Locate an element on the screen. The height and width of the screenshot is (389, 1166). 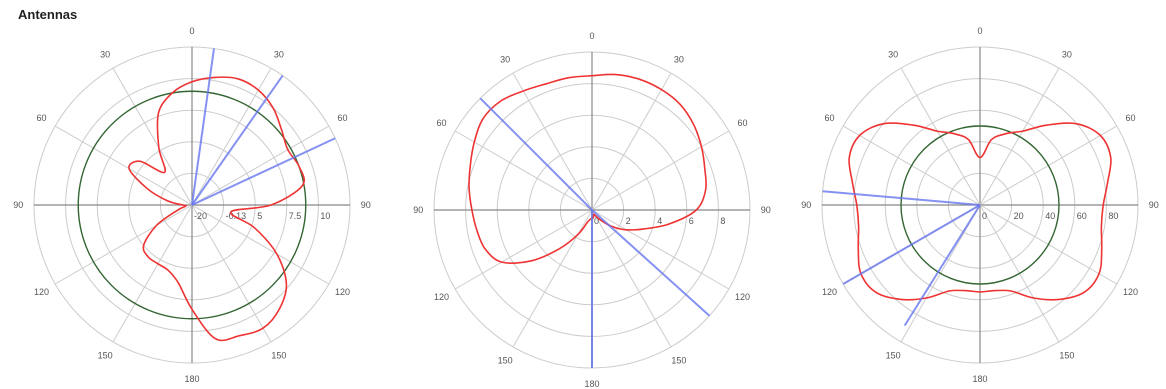
radial-tick-label: 8 is located at coordinates (722, 221).